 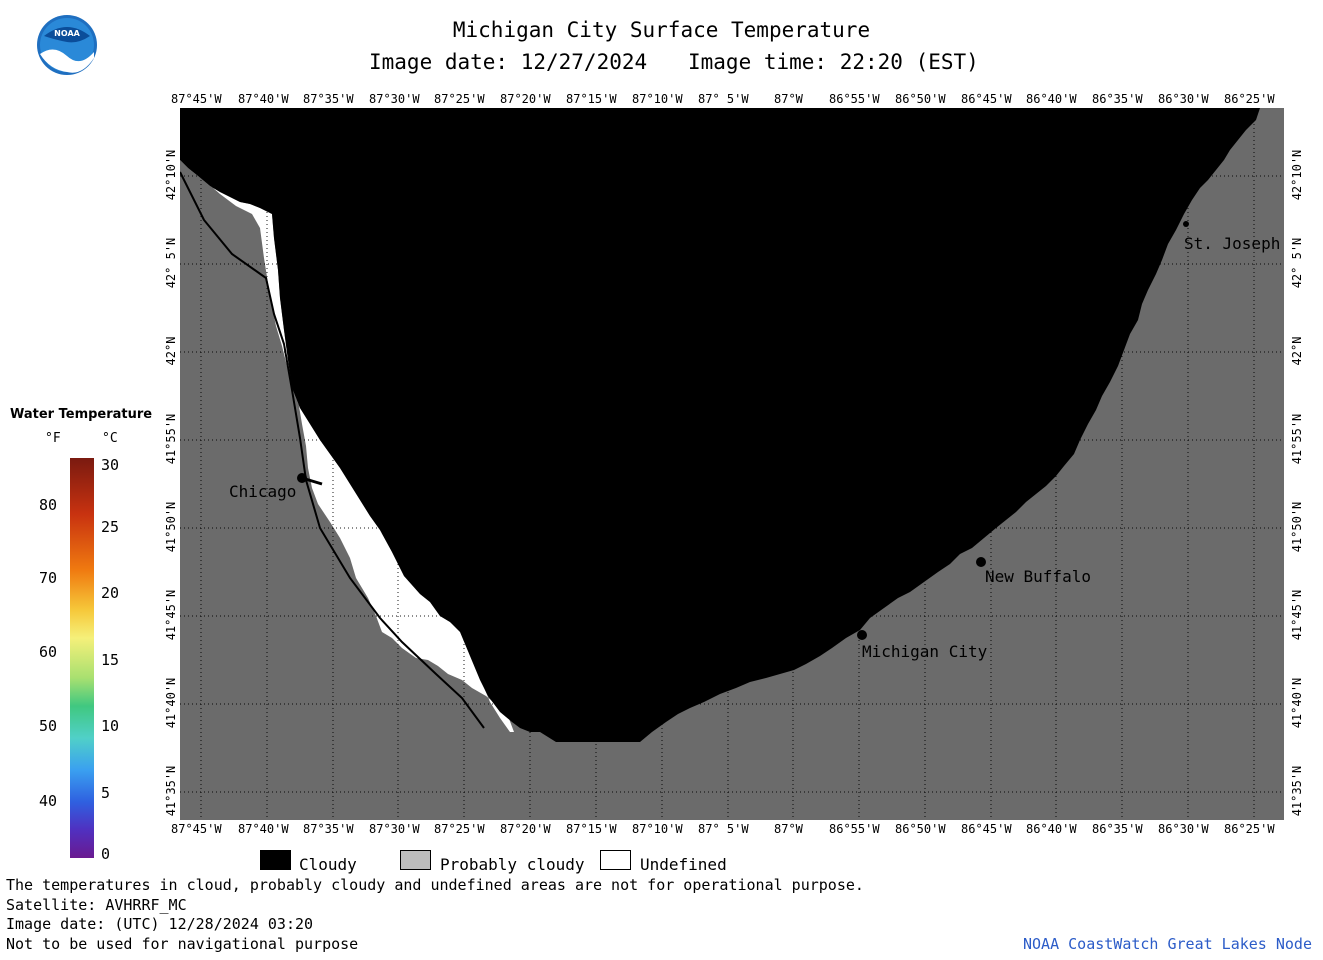 What do you see at coordinates (82, 658) in the screenshot?
I see `colorbar-gradient` at bounding box center [82, 658].